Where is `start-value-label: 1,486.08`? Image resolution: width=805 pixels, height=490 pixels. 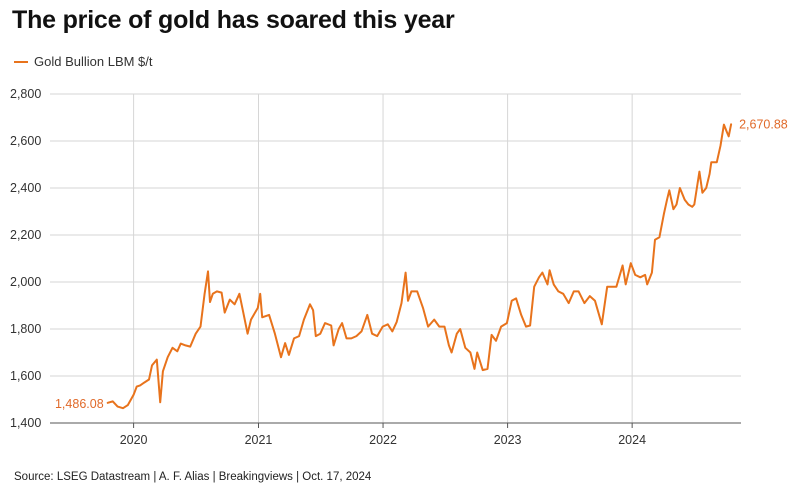
start-value-label: 1,486.08 is located at coordinates (79, 404).